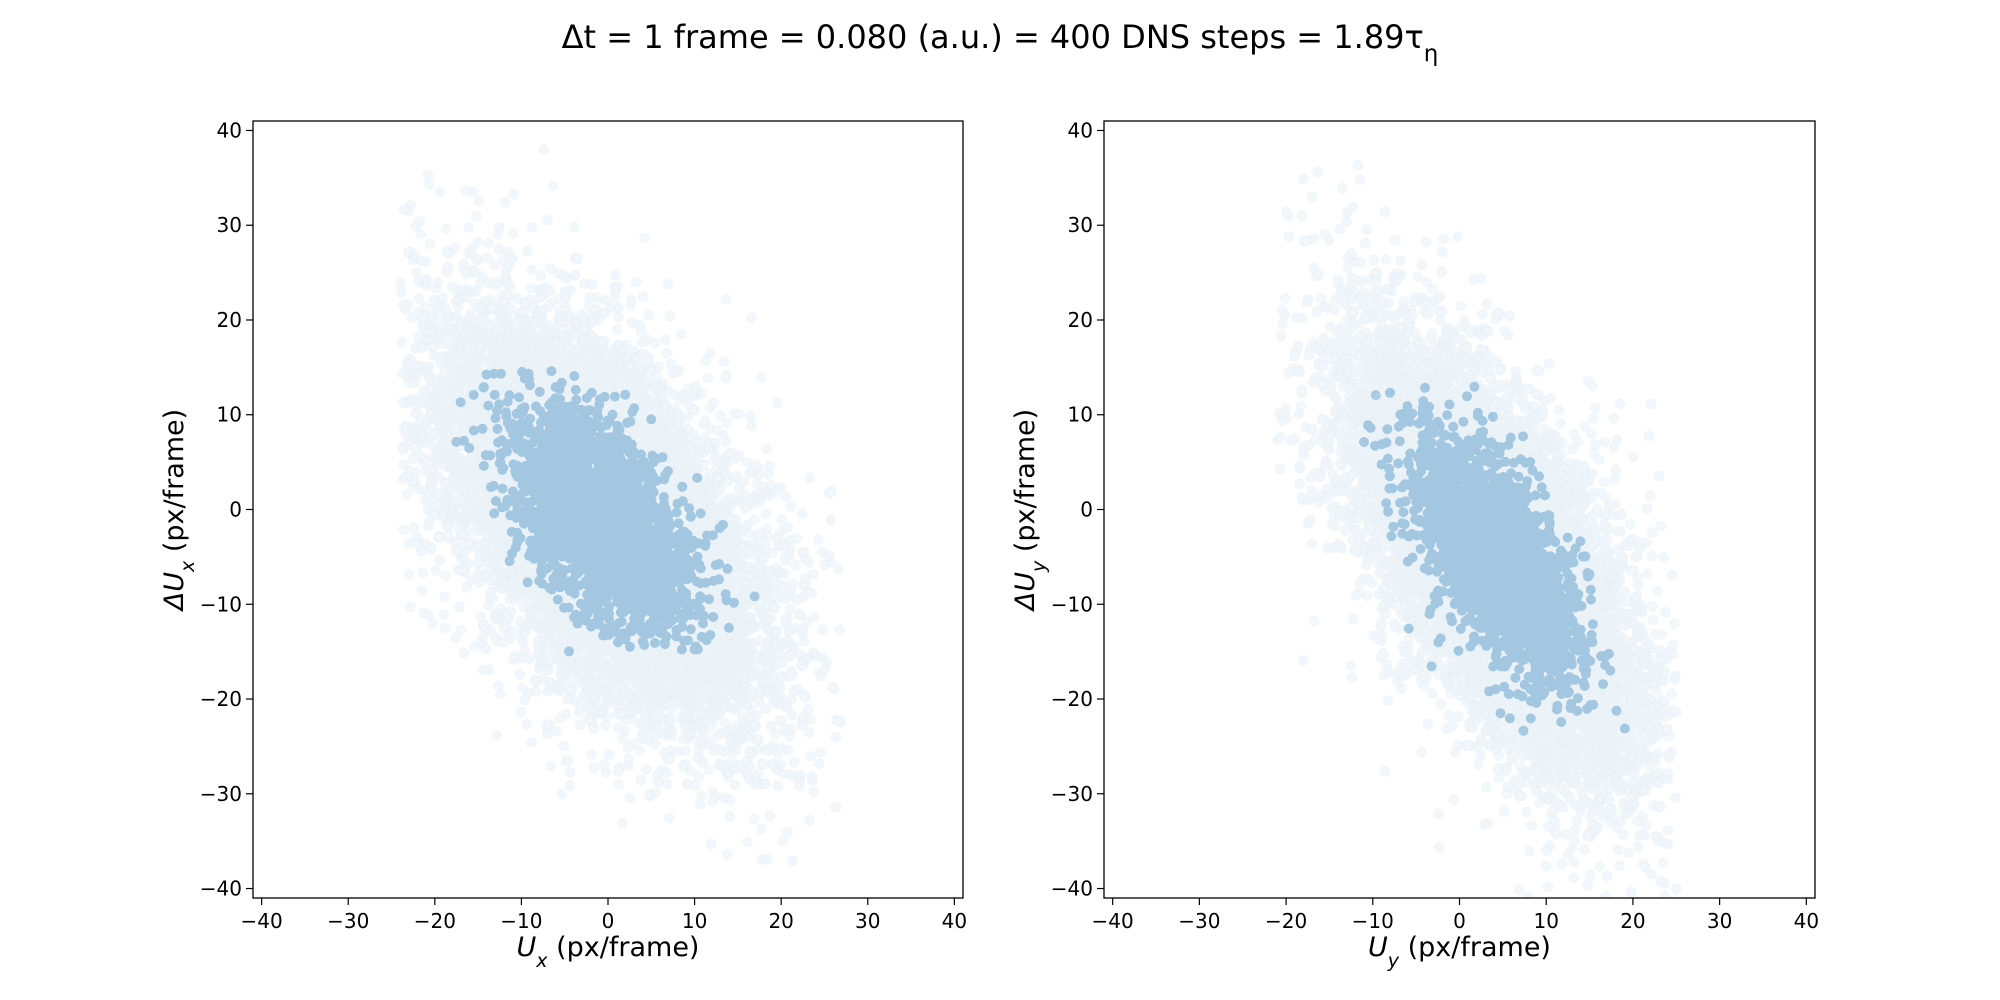  Describe the element at coordinates (179, 510) in the screenshot. I see `y-axis-label: ΔUx (px/frame)` at that location.